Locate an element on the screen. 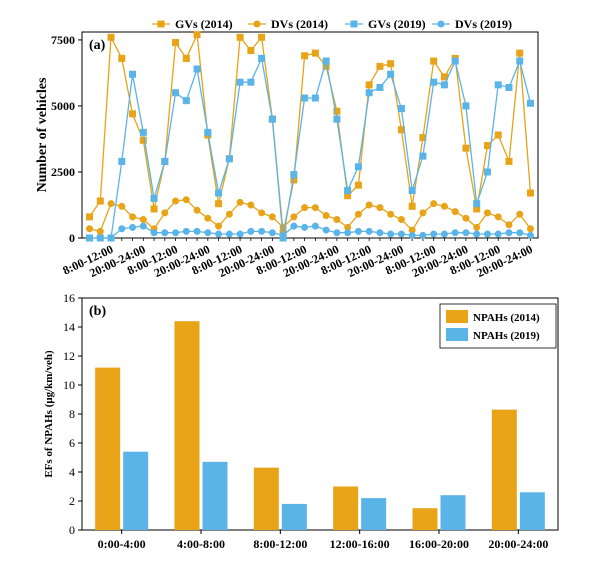 This screenshot has height=564, width=589. y-tick-label: 4 is located at coordinates (72, 472).